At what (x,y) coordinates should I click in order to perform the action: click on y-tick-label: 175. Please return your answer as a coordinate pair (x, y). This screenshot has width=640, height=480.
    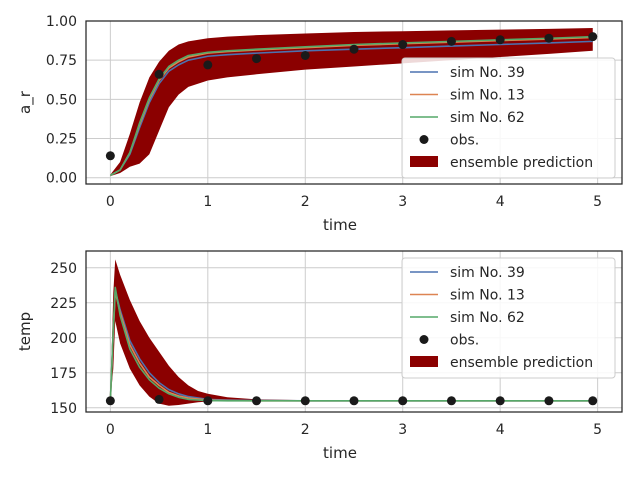
    Looking at the image, I should click on (63, 374).